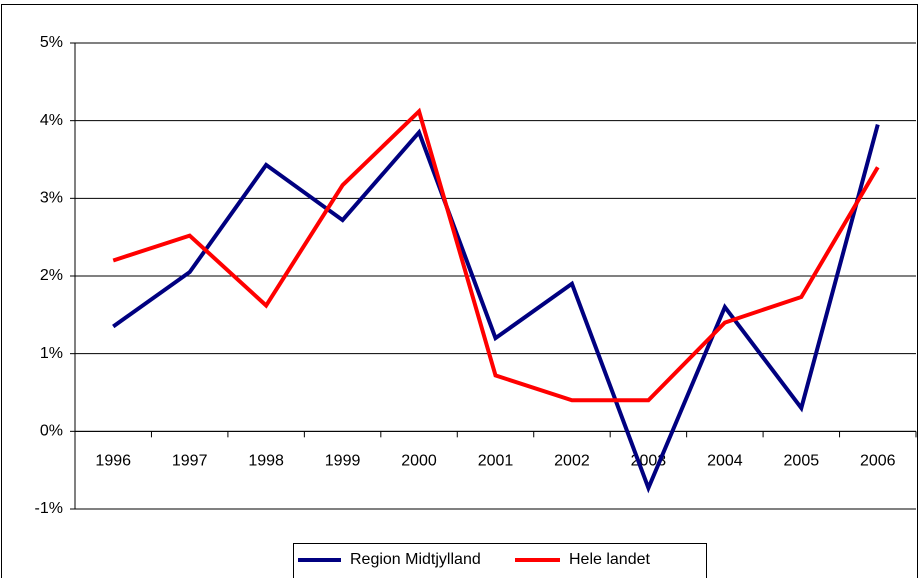  I want to click on x-tick-label: 2005, so click(802, 461).